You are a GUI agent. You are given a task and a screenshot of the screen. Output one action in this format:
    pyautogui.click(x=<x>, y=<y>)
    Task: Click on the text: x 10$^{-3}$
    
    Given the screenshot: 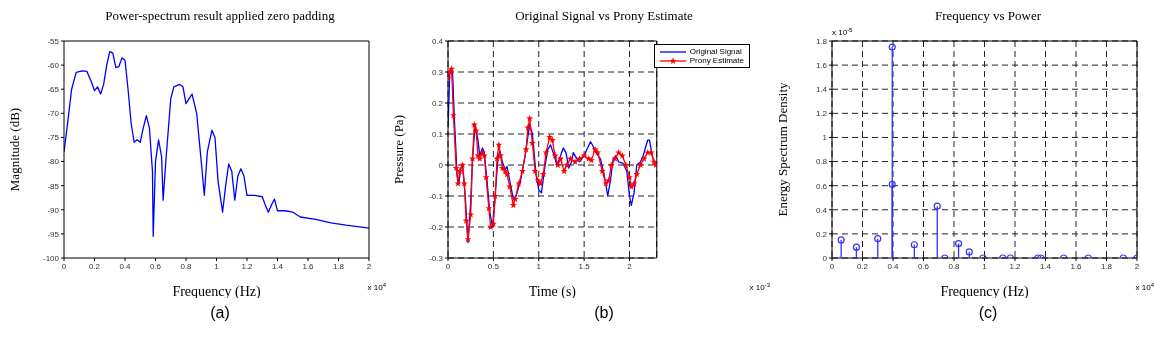 What is the action you would take?
    pyautogui.click(x=760, y=287)
    